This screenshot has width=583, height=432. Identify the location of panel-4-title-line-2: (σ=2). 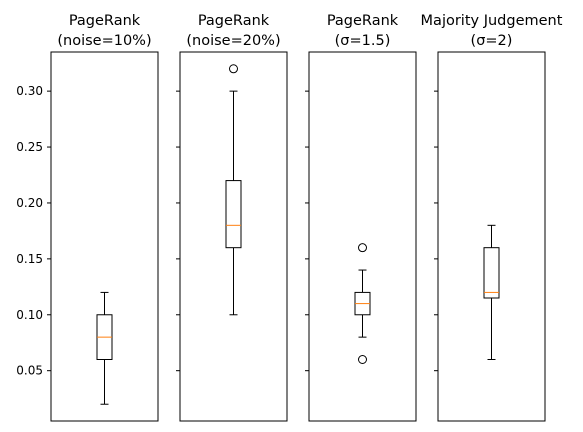
(492, 41).